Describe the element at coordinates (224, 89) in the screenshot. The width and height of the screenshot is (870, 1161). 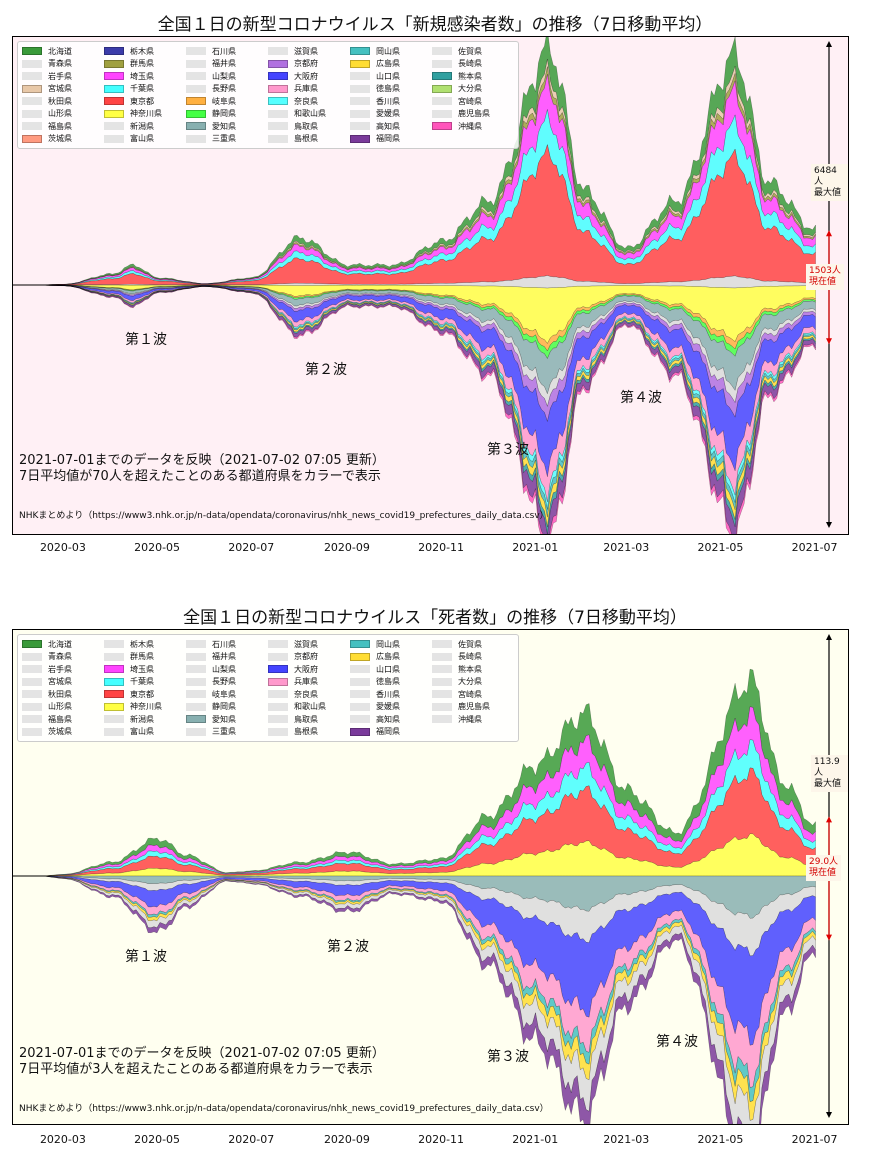
I see `legend-label: 長野県` at that location.